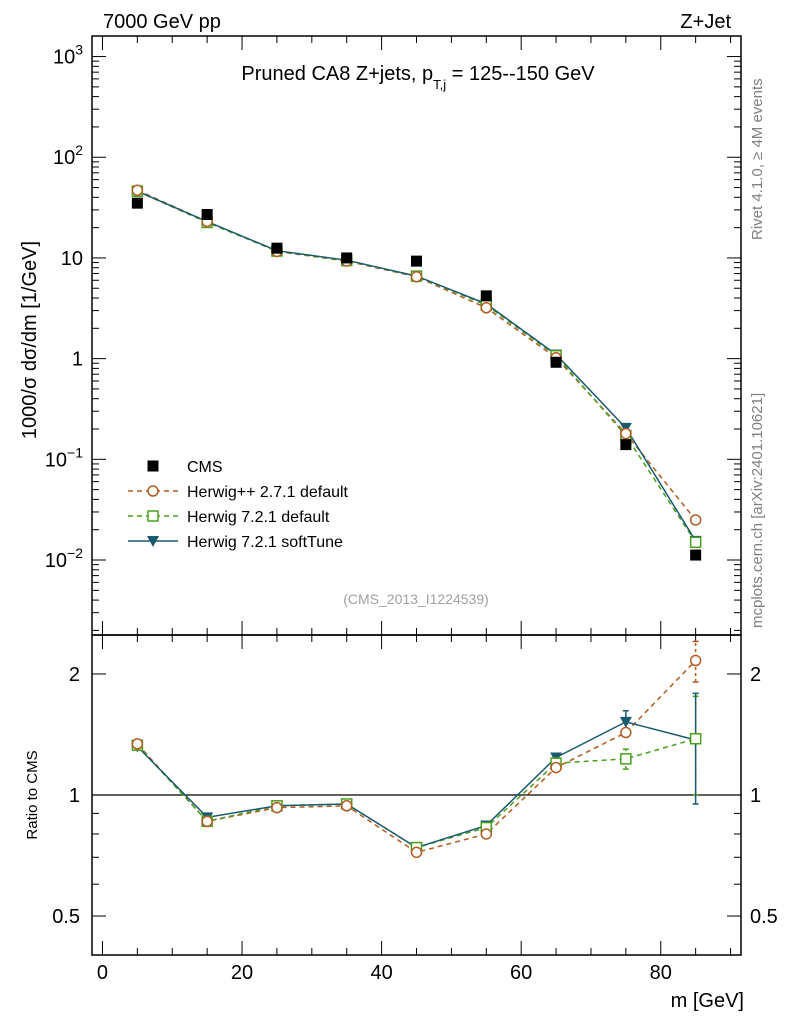 The image size is (786, 1024). I want to click on analysis-id: (CMS_2013_I1224539), so click(416, 599).